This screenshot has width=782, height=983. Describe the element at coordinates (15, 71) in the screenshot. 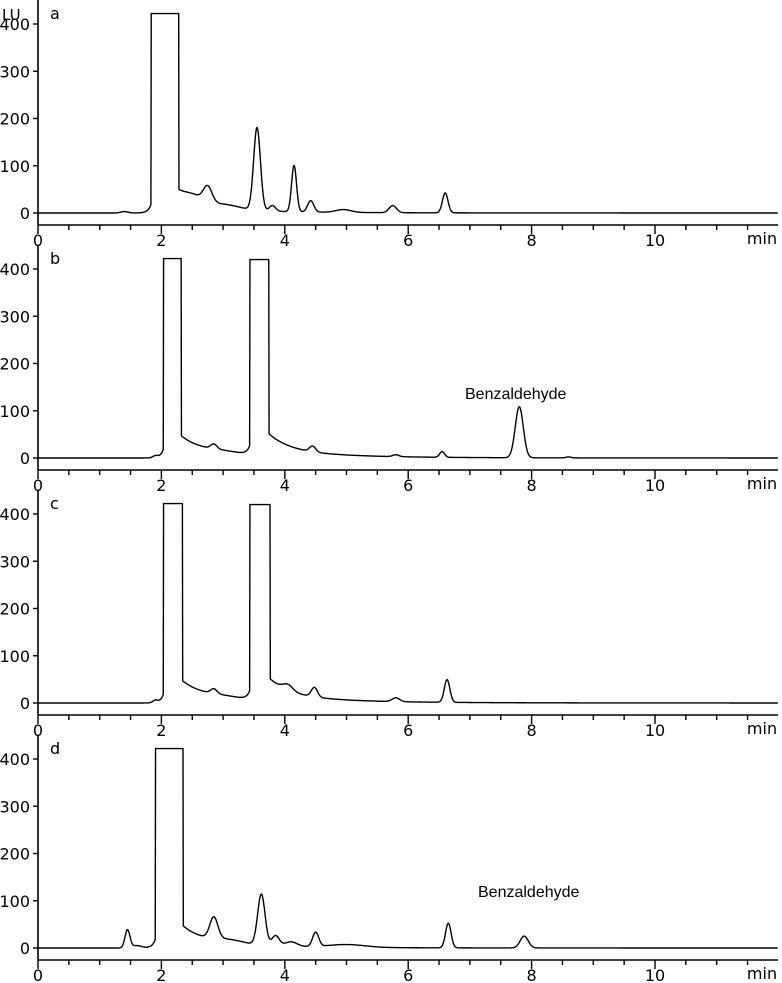

I see `y-tick-label-a-300: 300` at that location.